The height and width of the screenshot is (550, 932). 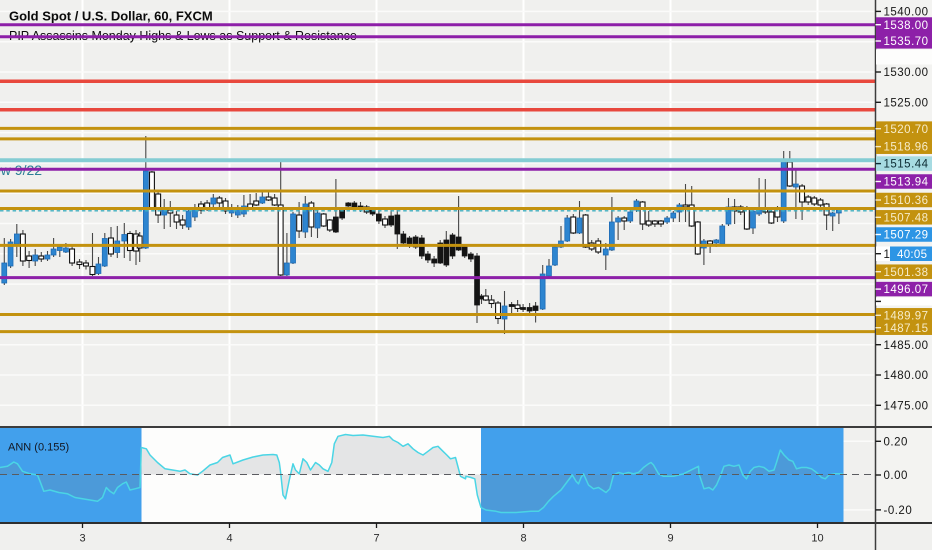 I want to click on svg-text: 1518.96, so click(x=906, y=148).